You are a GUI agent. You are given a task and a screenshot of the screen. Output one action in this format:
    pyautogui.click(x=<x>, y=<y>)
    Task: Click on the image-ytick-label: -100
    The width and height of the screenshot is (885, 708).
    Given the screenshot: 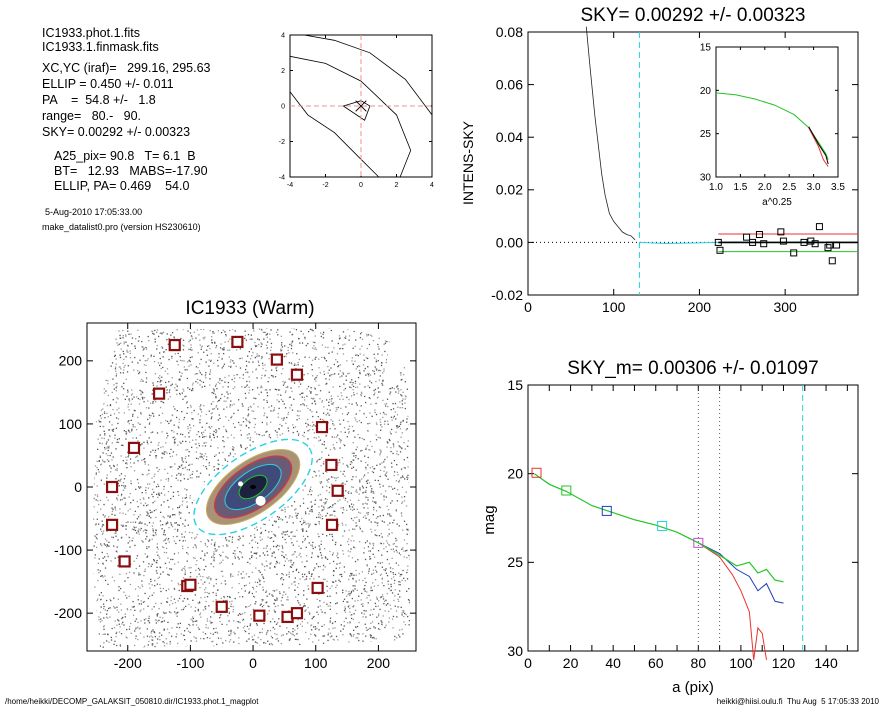 What is the action you would take?
    pyautogui.click(x=68, y=550)
    